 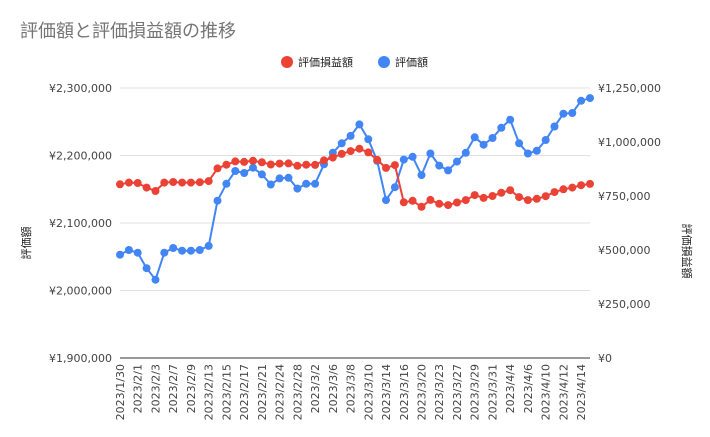 What do you see at coordinates (404, 392) in the screenshot?
I see `x-tick-label: 2023/3/16` at bounding box center [404, 392].